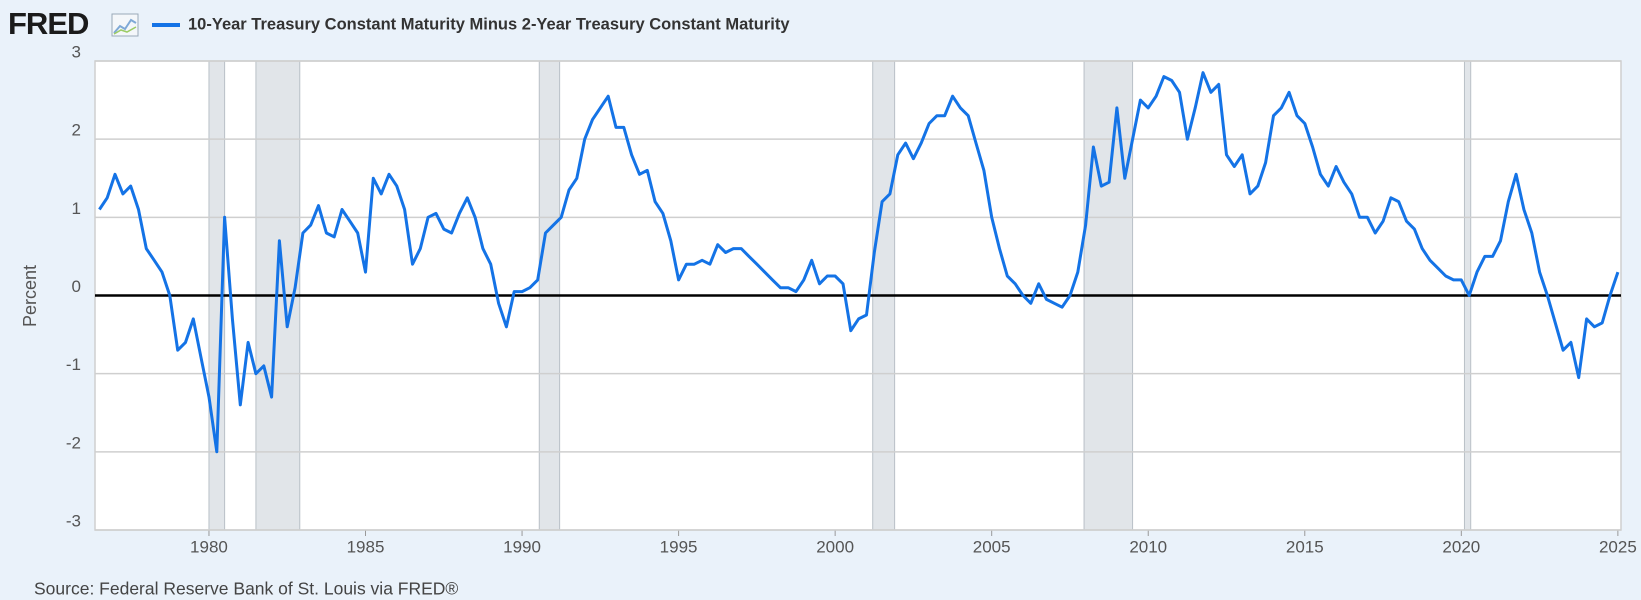  I want to click on x-tick-label: 1980, so click(209, 546).